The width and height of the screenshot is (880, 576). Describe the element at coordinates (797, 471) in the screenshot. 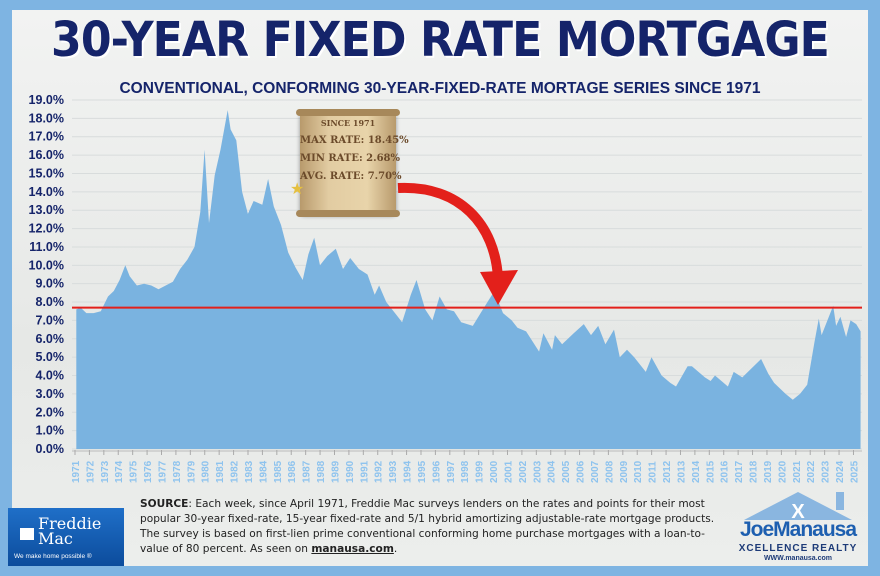

I see `x-tick-label: 2021` at that location.